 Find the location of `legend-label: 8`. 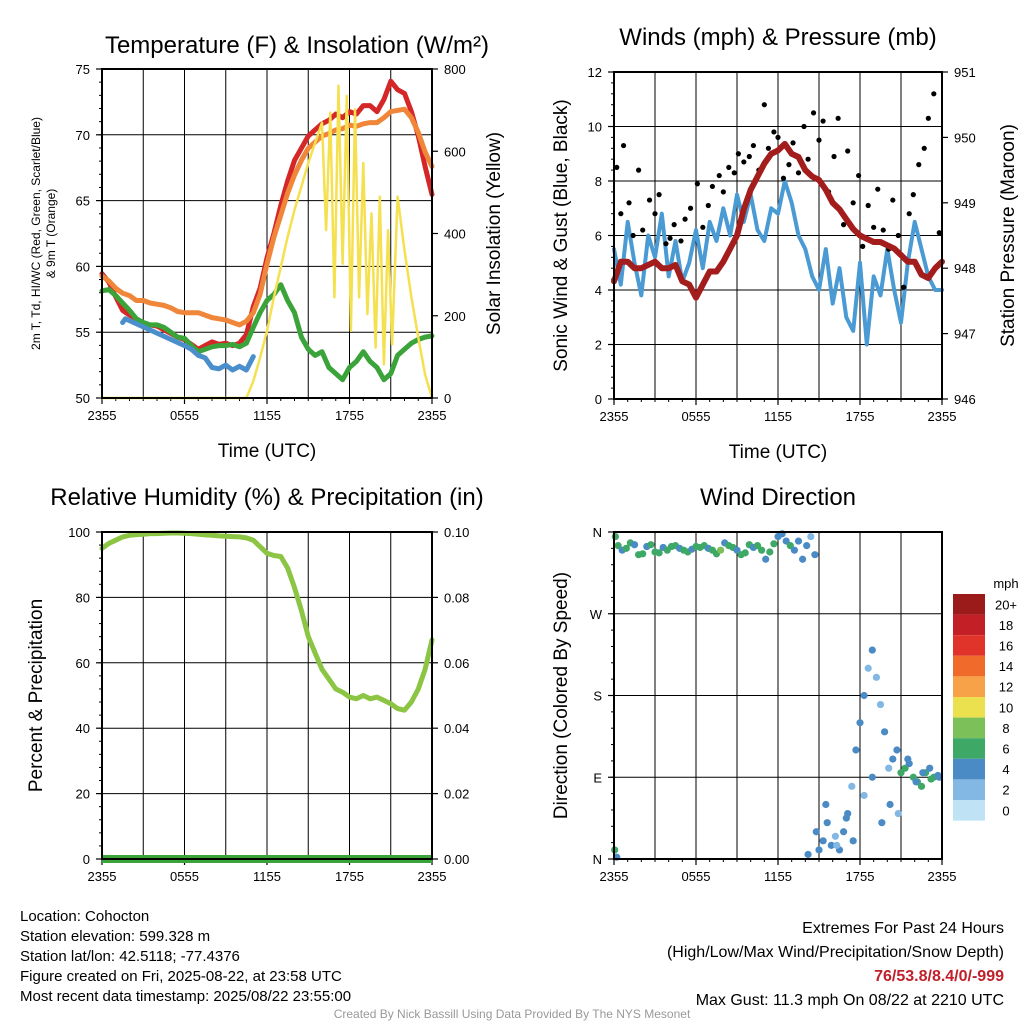

legend-label: 8 is located at coordinates (1005, 728).